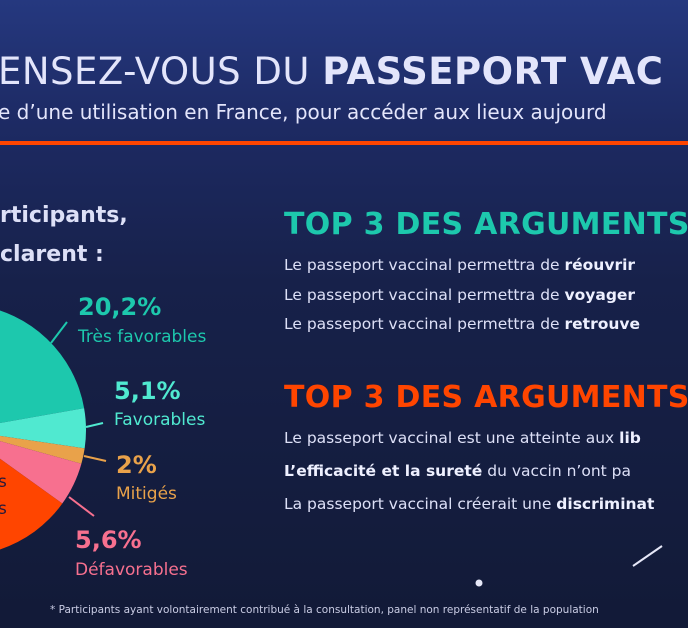 The image size is (688, 628). Describe the element at coordinates (160, 420) in the screenshot. I see `label-favorables: Favorables` at that location.